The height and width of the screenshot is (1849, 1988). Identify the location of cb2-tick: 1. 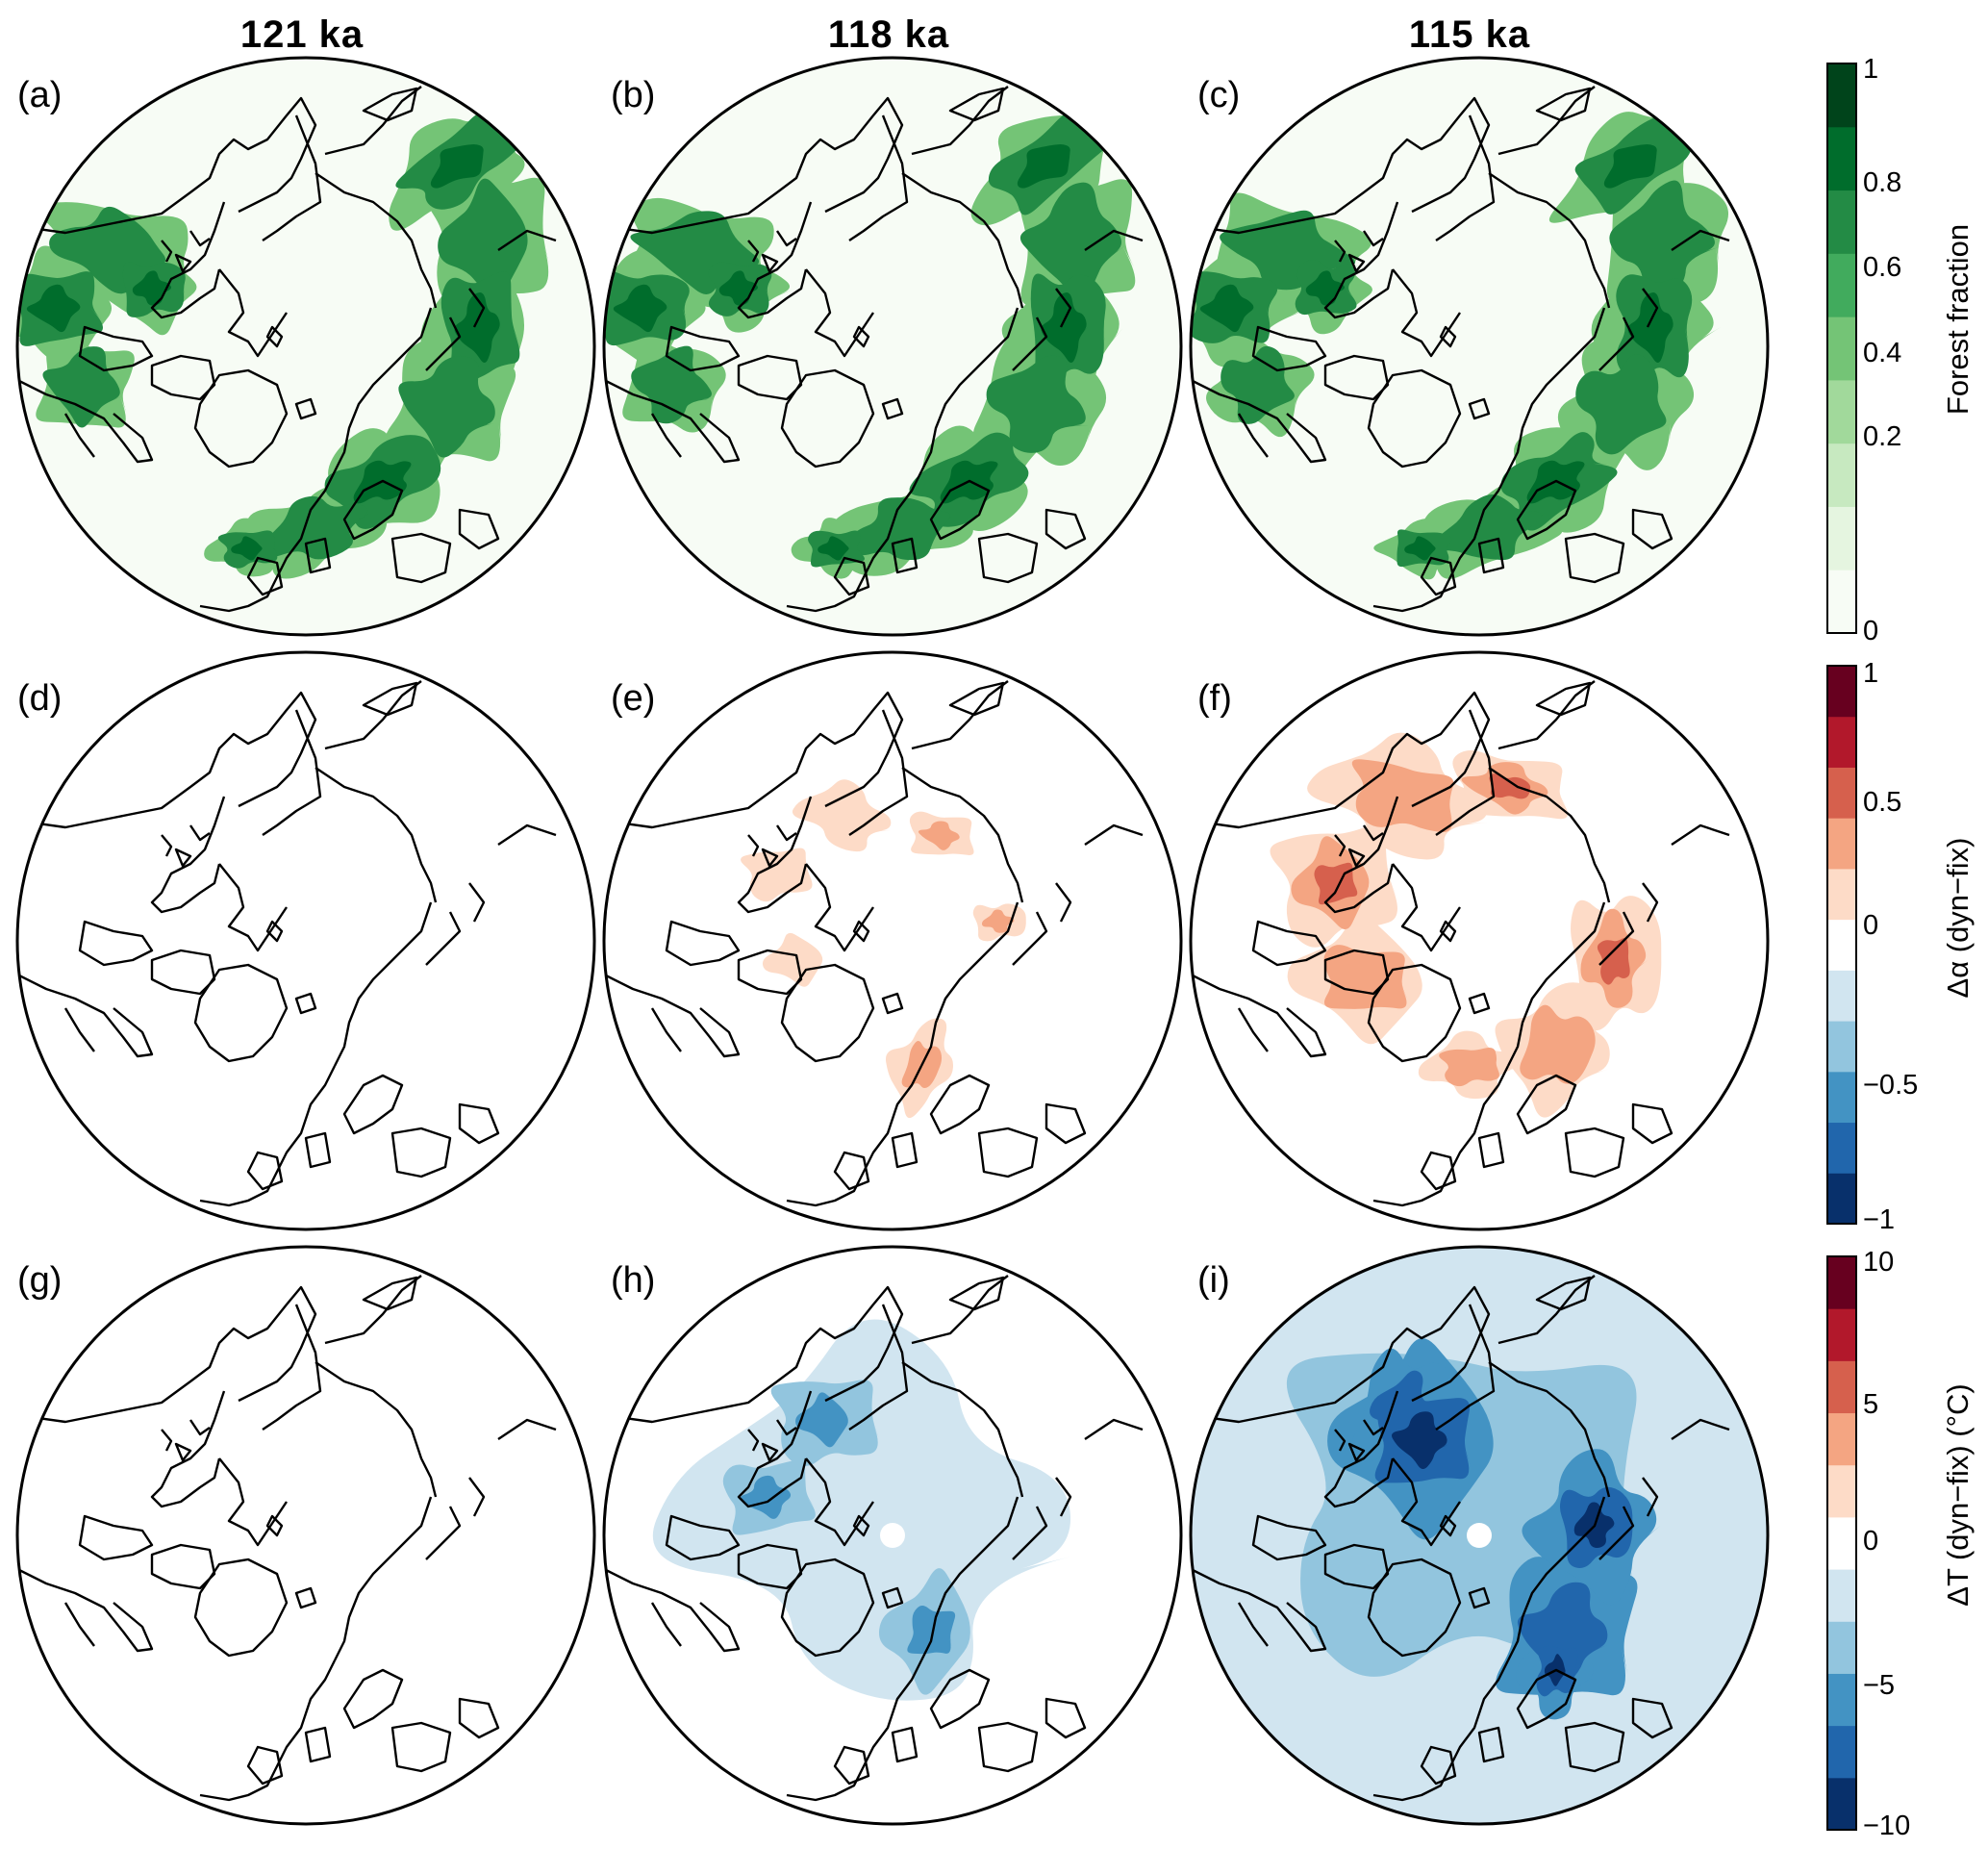
(1871, 674).